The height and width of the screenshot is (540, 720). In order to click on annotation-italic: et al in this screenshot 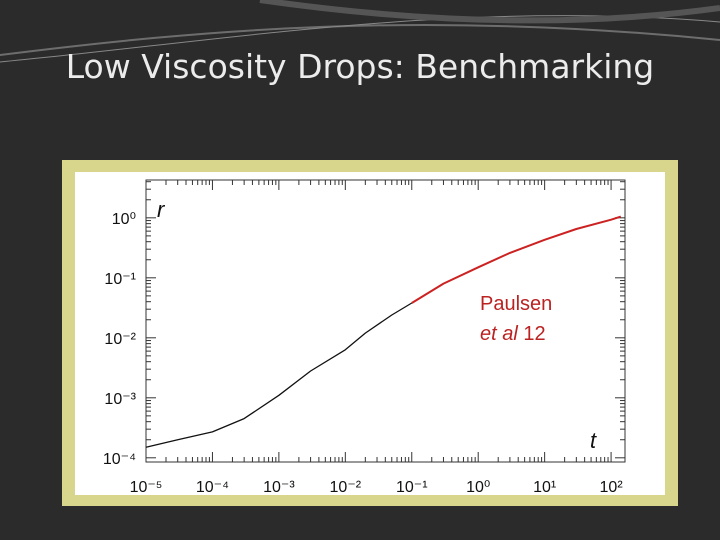, I will do `click(499, 334)`.